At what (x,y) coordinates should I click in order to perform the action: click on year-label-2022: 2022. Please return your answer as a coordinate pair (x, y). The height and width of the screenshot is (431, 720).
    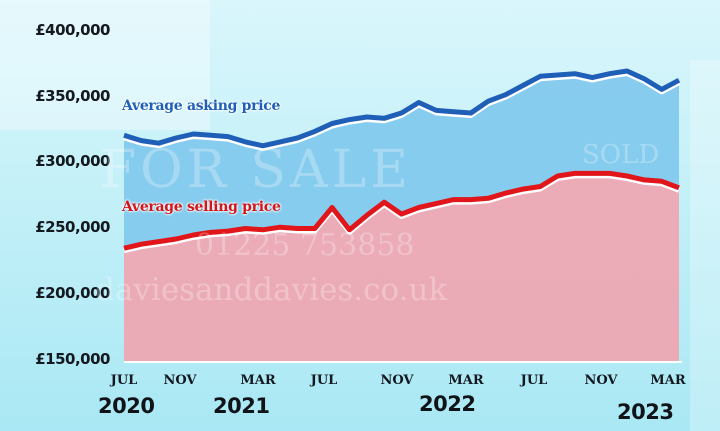
    Looking at the image, I should click on (447, 404).